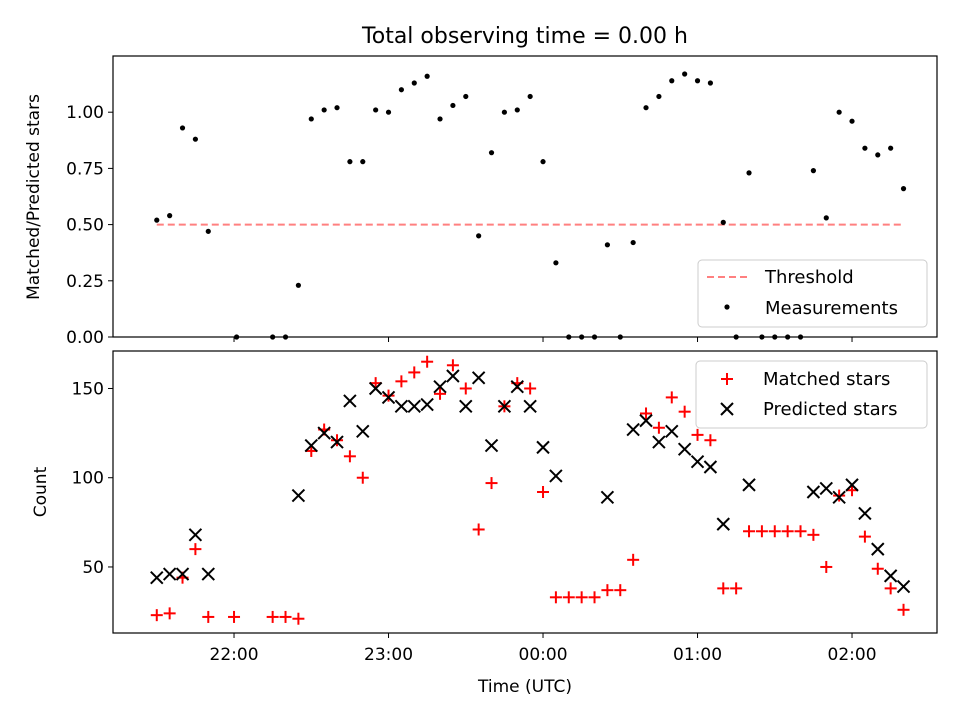 This screenshot has width=960, height=720. I want to click on ratio-legend-box, so click(812, 293).